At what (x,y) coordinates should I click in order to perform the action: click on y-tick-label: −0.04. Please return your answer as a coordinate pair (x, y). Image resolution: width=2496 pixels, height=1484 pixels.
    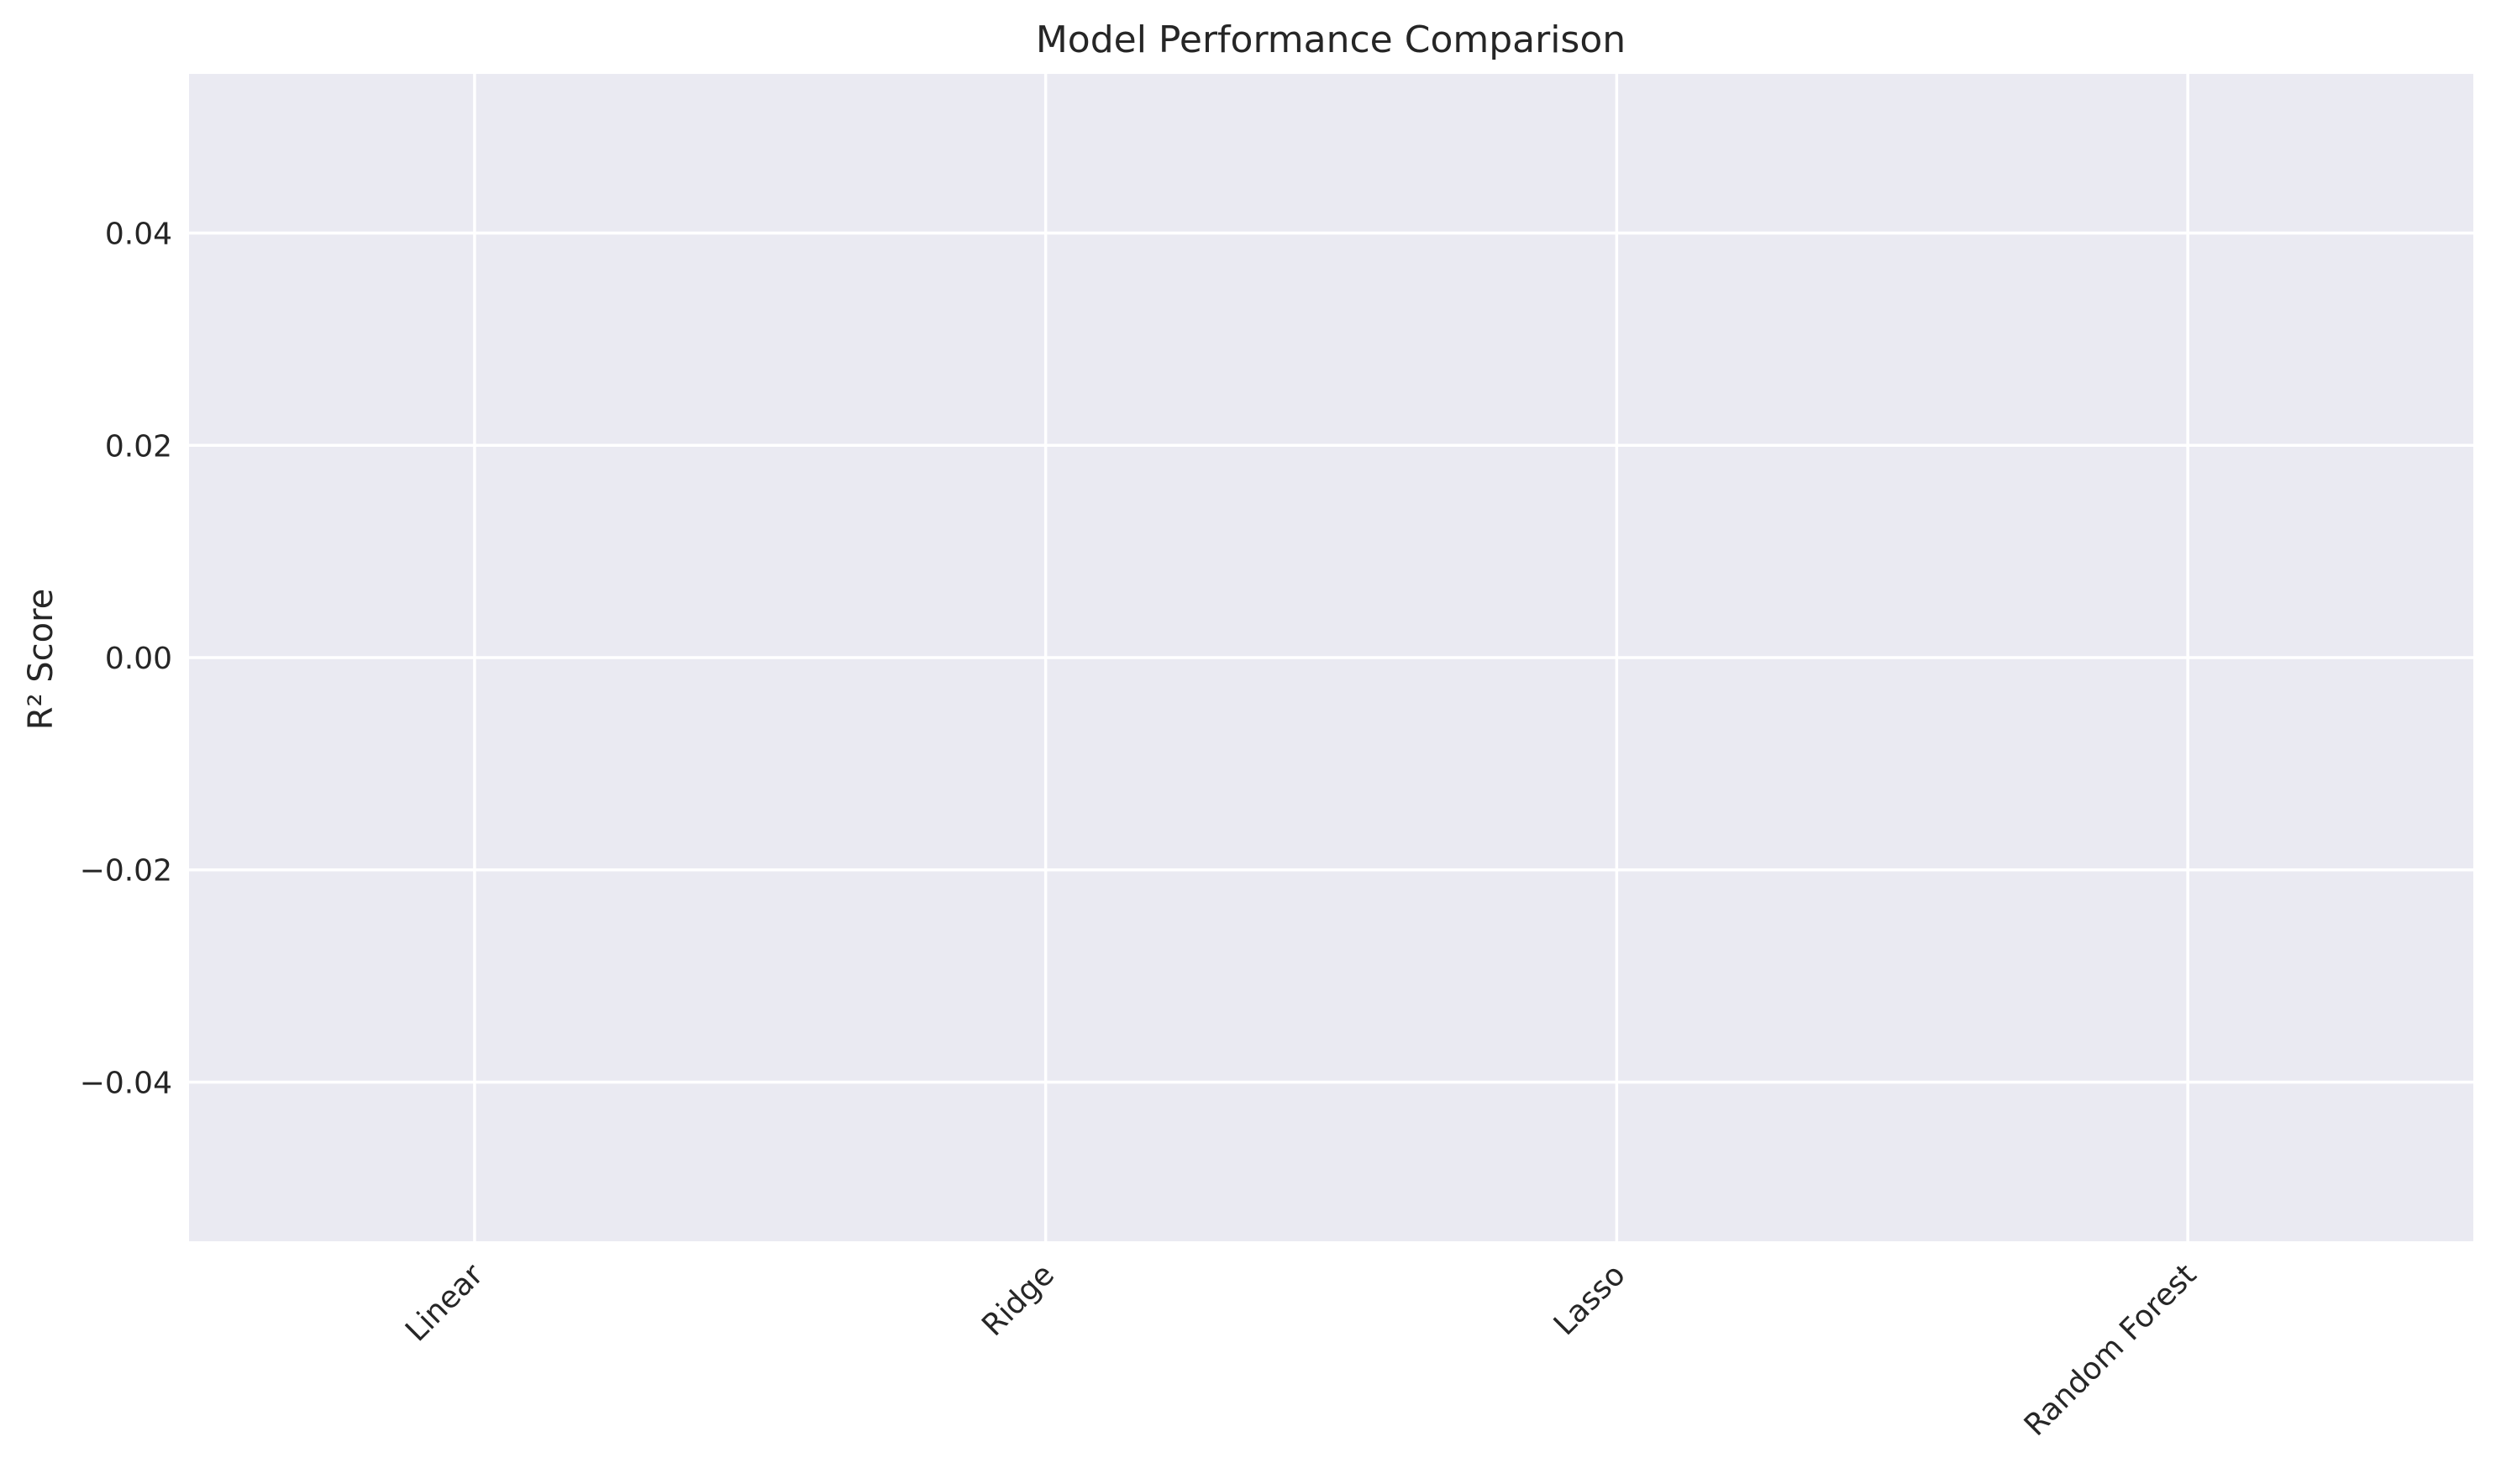
    Looking at the image, I should click on (126, 1083).